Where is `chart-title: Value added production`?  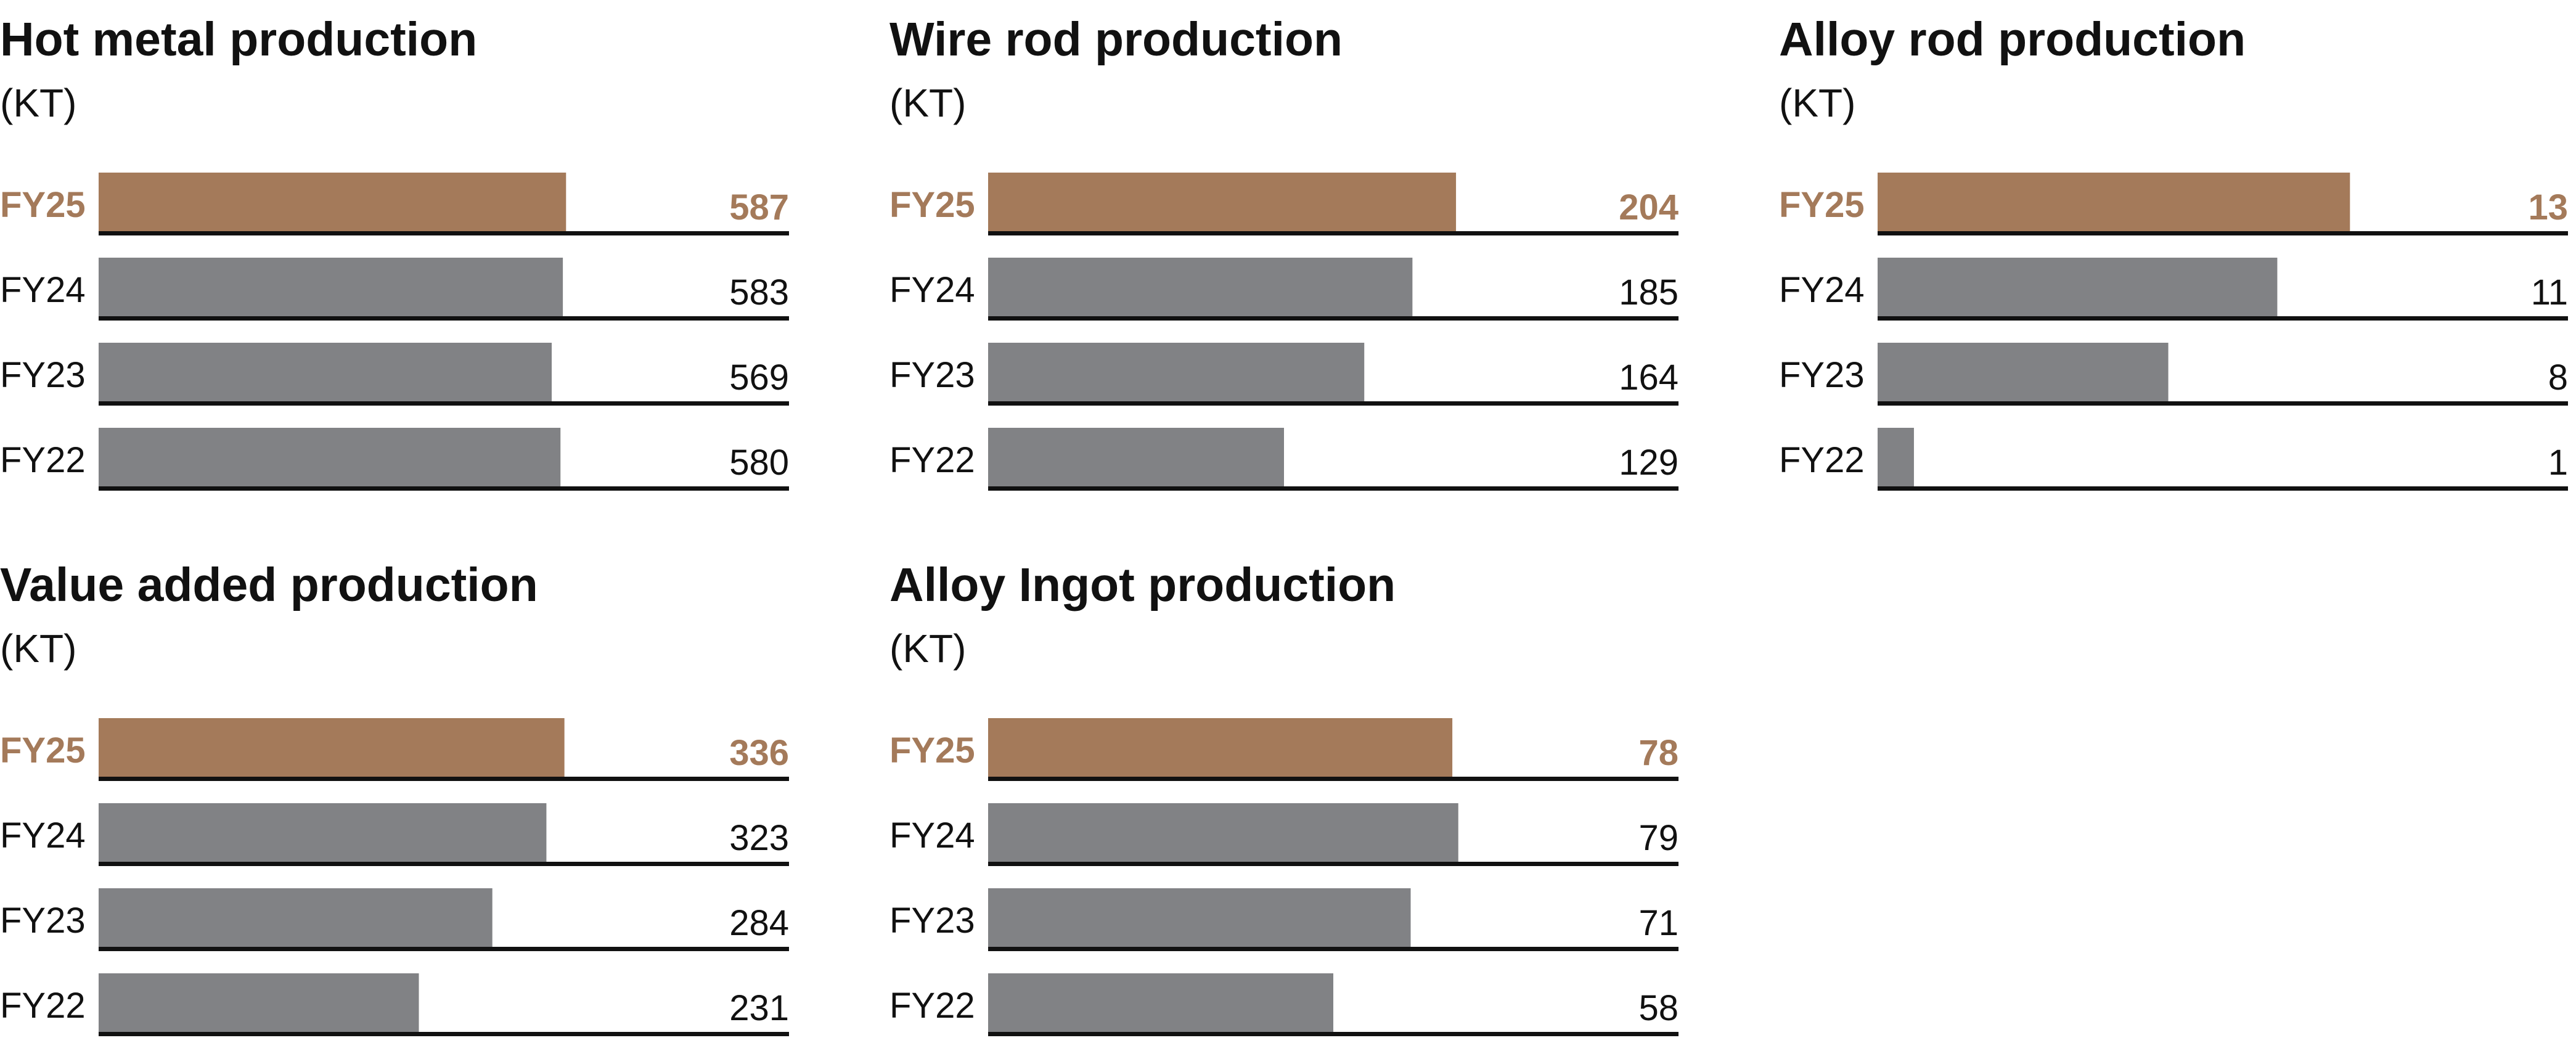
chart-title: Value added production is located at coordinates (269, 585).